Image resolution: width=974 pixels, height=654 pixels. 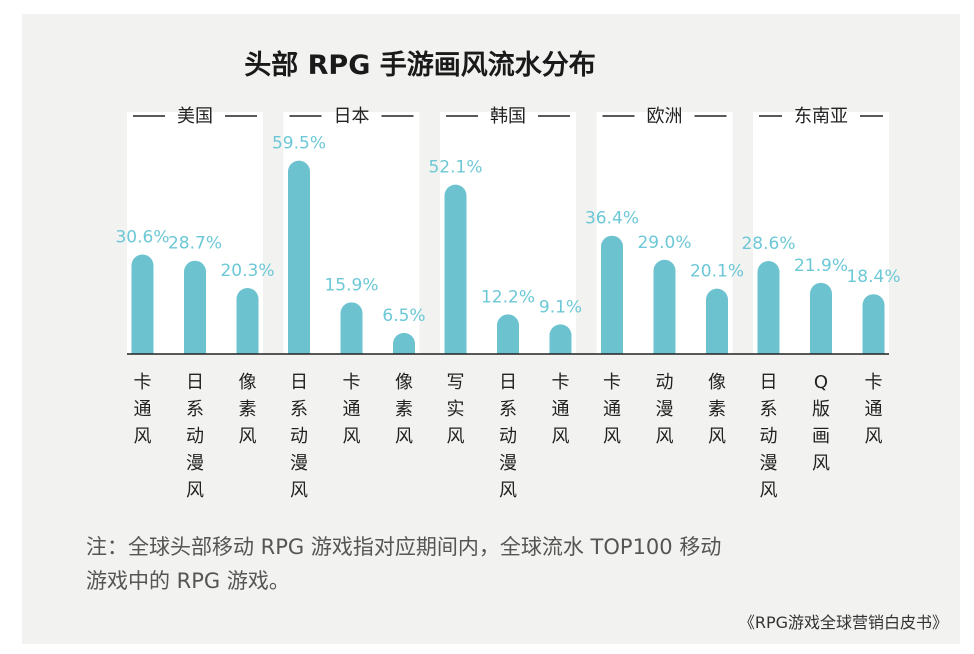 I want to click on value-label: 18.4%, so click(x=873, y=277).